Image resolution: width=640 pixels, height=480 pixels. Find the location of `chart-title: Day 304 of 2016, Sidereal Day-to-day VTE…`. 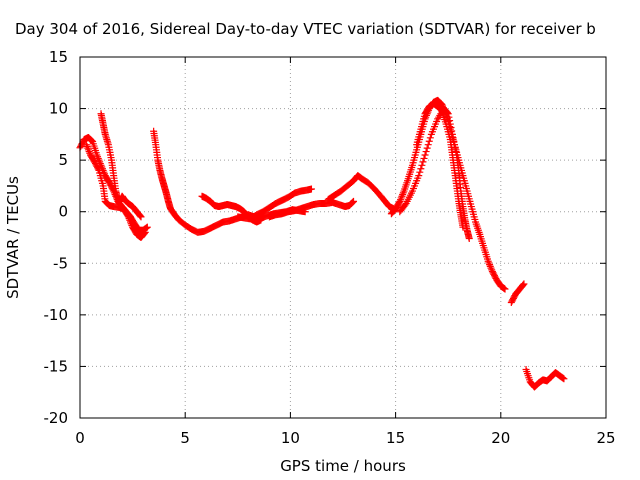

chart-title: Day 304 of 2016, Sidereal Day-to-day VTE… is located at coordinates (305, 29).